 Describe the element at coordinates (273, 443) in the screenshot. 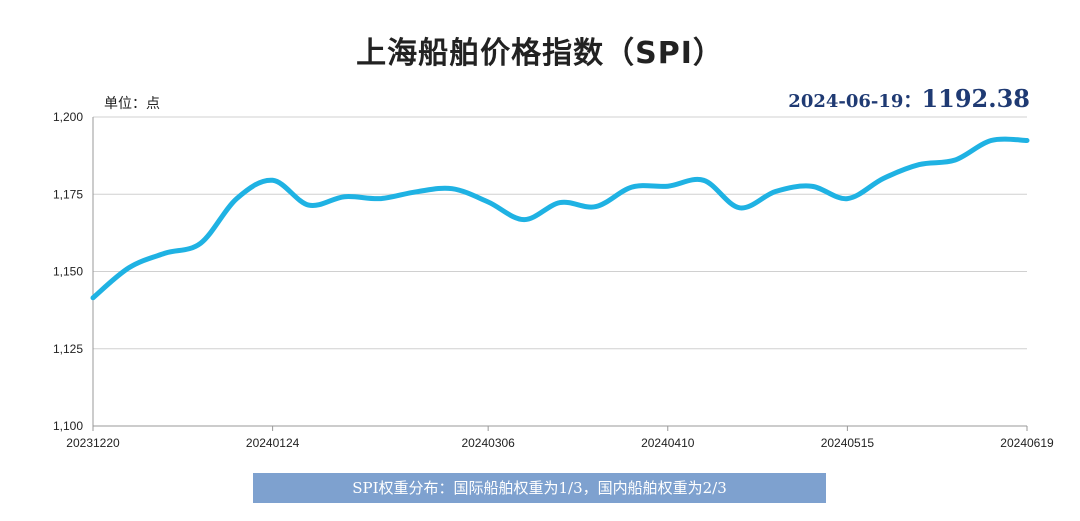

I see `x-tick-label: 20240124` at that location.